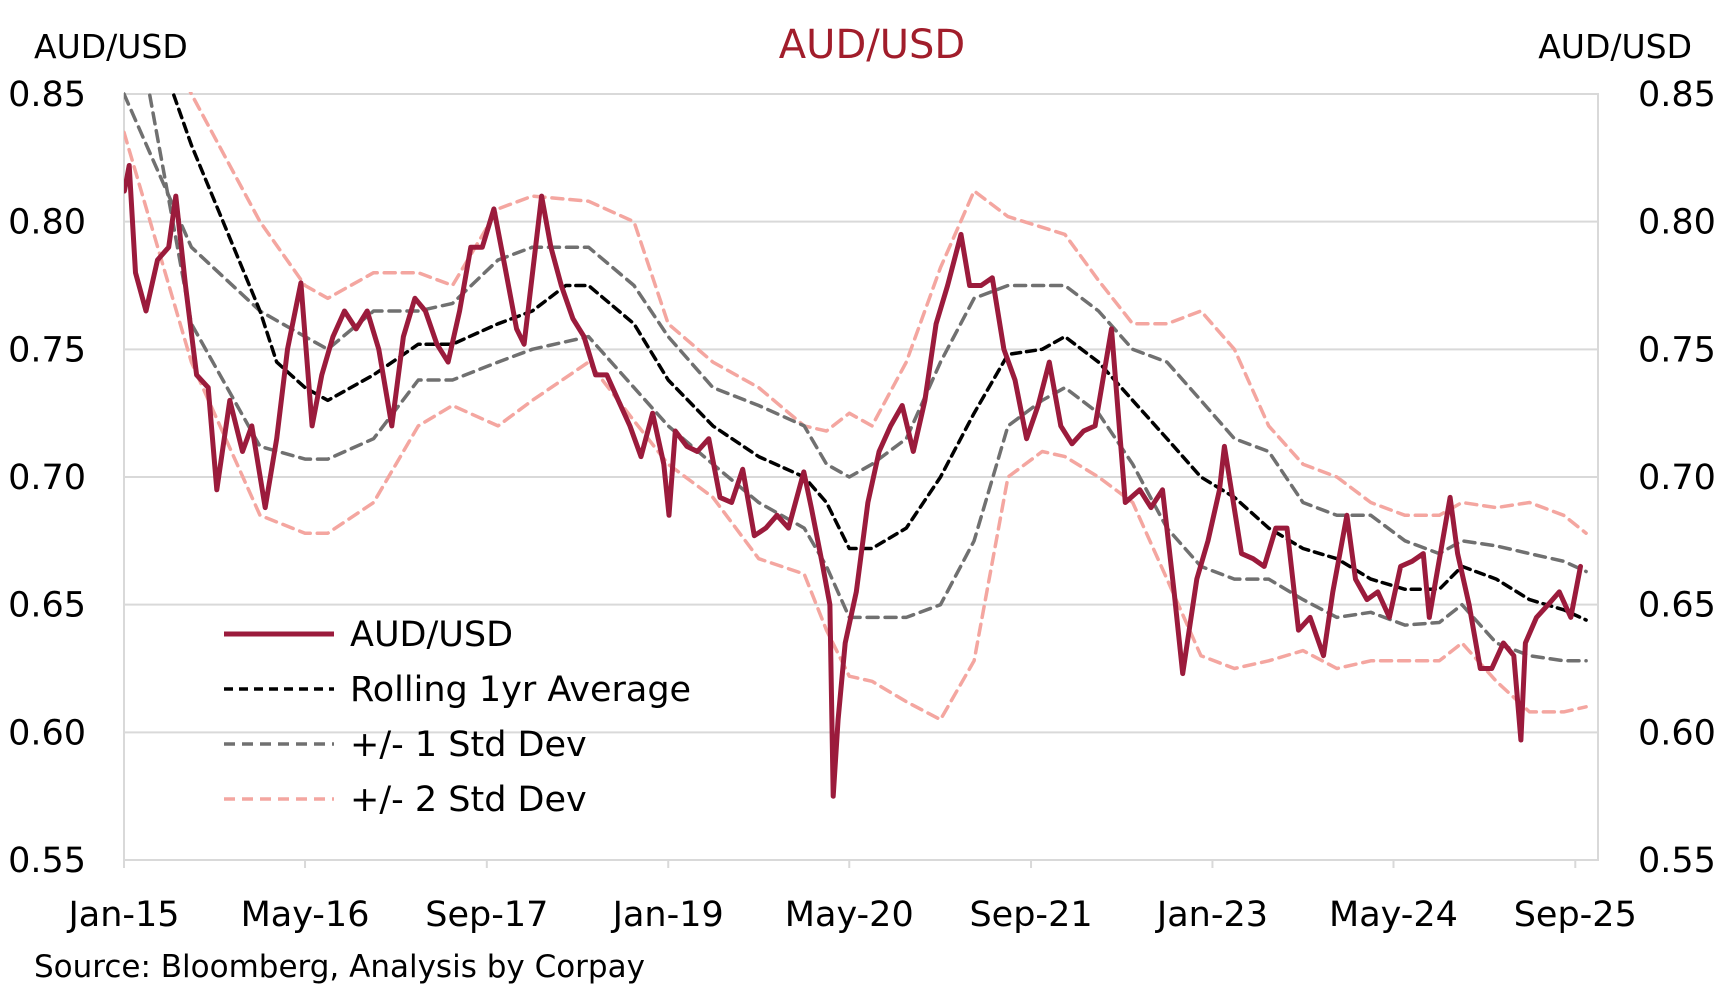 This screenshot has width=1723, height=1000. What do you see at coordinates (1677, 223) in the screenshot?
I see `y-tick-label-right: 0.80` at bounding box center [1677, 223].